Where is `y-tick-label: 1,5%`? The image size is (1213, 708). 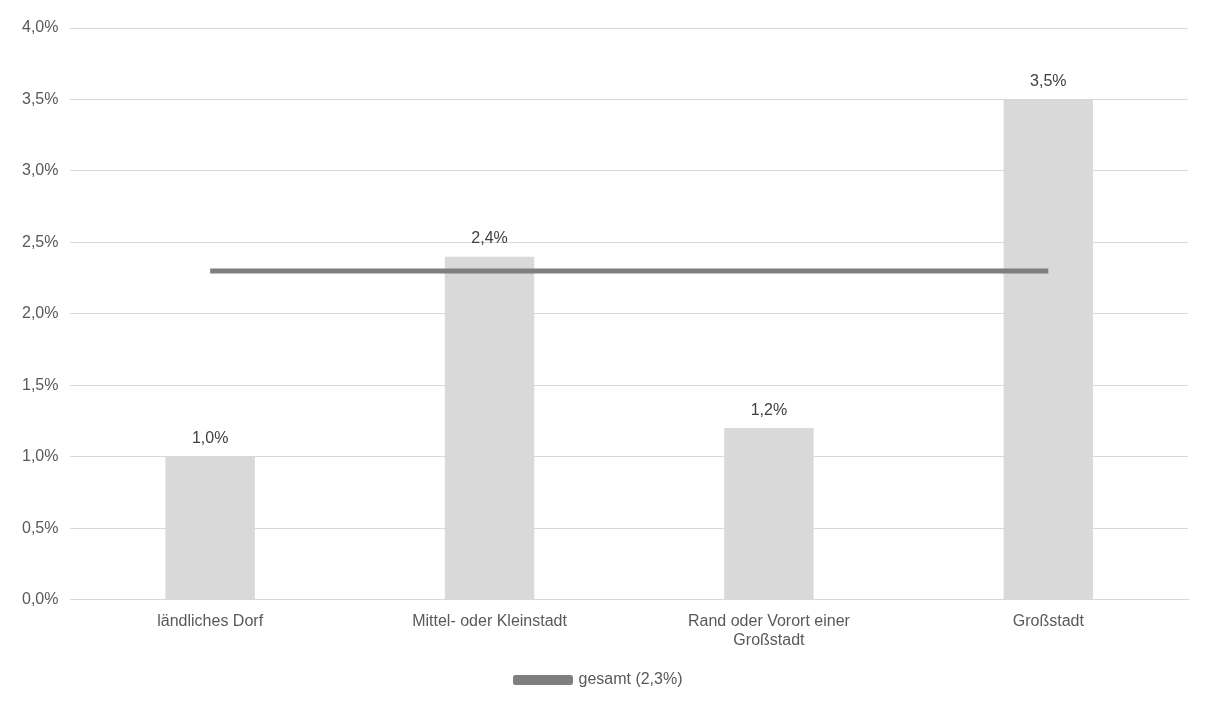 y-tick-label: 1,5% is located at coordinates (40, 384).